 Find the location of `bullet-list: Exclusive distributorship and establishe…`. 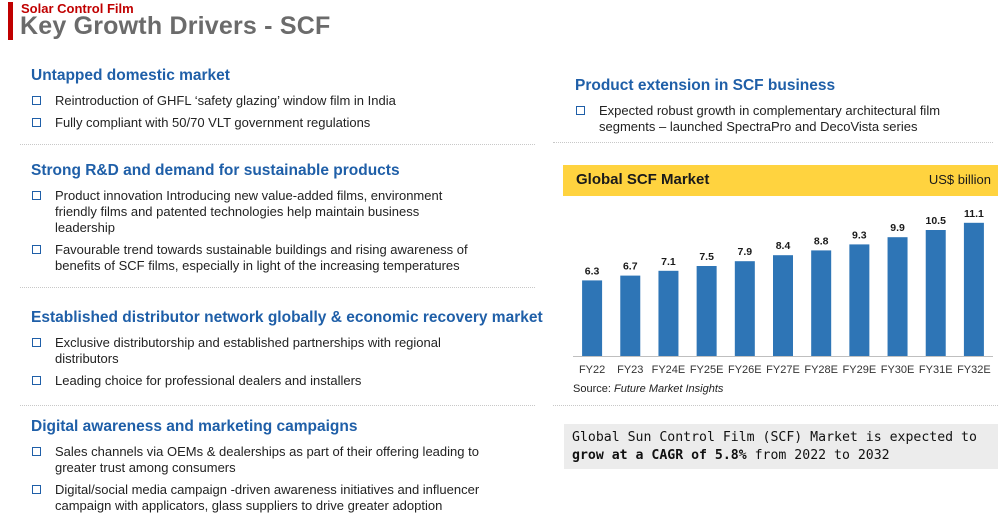

bullet-list: Exclusive distributorship and establishe… is located at coordinates (251, 362).